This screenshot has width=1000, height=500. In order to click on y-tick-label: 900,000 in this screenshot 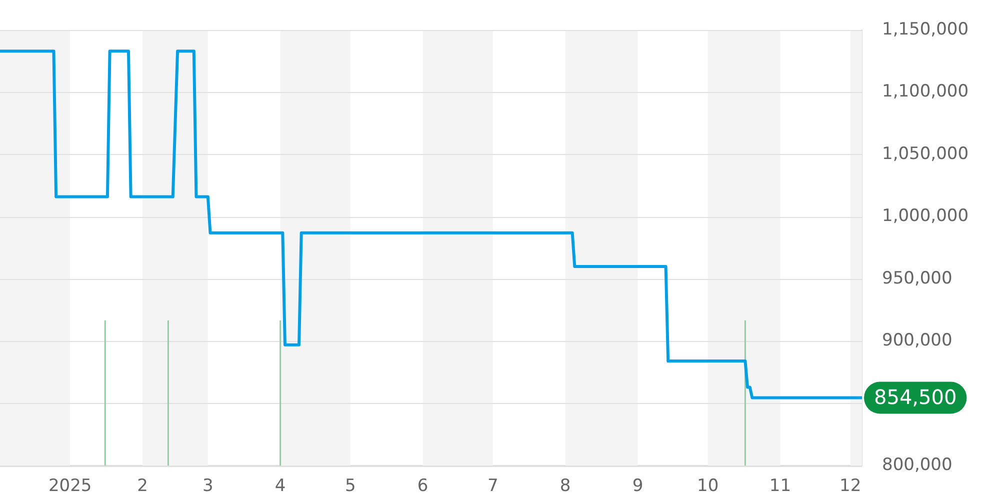, I will do `click(917, 340)`.